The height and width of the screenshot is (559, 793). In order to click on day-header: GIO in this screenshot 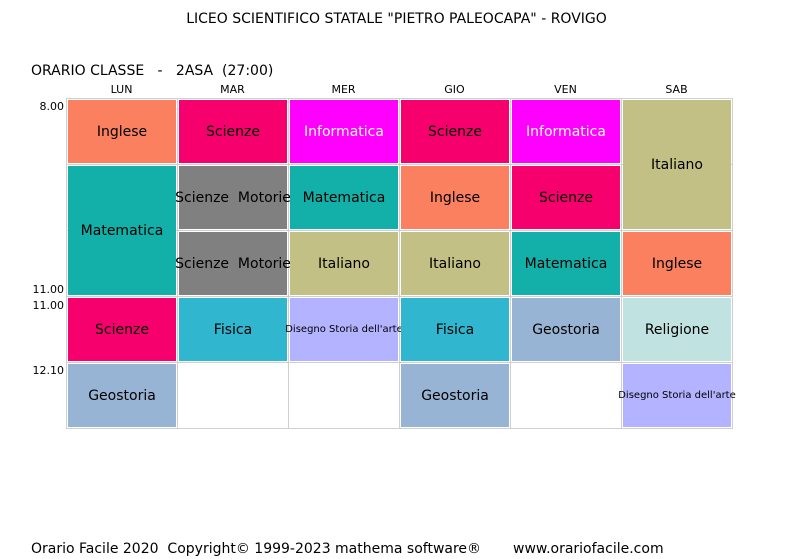, I will do `click(454, 89)`.